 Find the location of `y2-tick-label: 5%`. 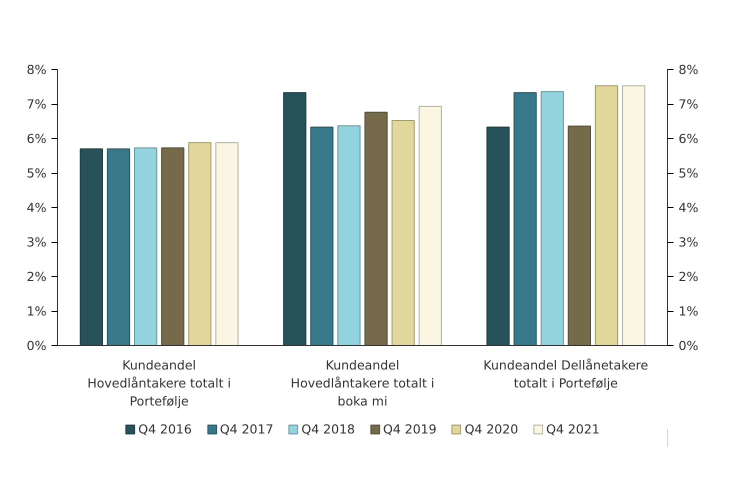

y2-tick-label: 5% is located at coordinates (688, 173).